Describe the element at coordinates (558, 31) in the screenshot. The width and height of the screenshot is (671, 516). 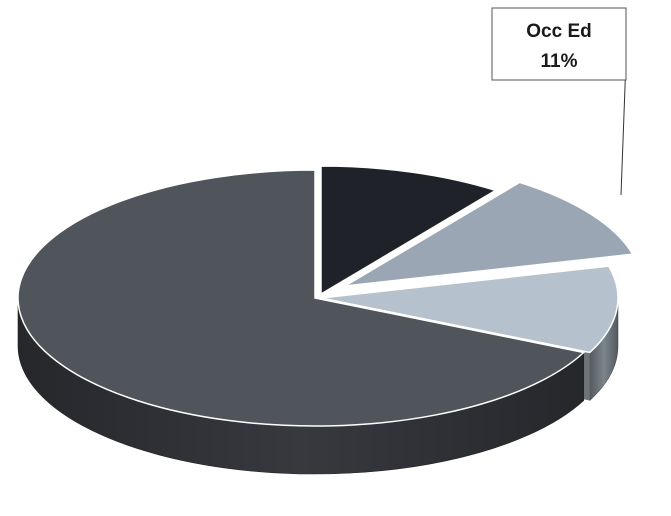
I see `callout-category-label: Occ Ed` at that location.